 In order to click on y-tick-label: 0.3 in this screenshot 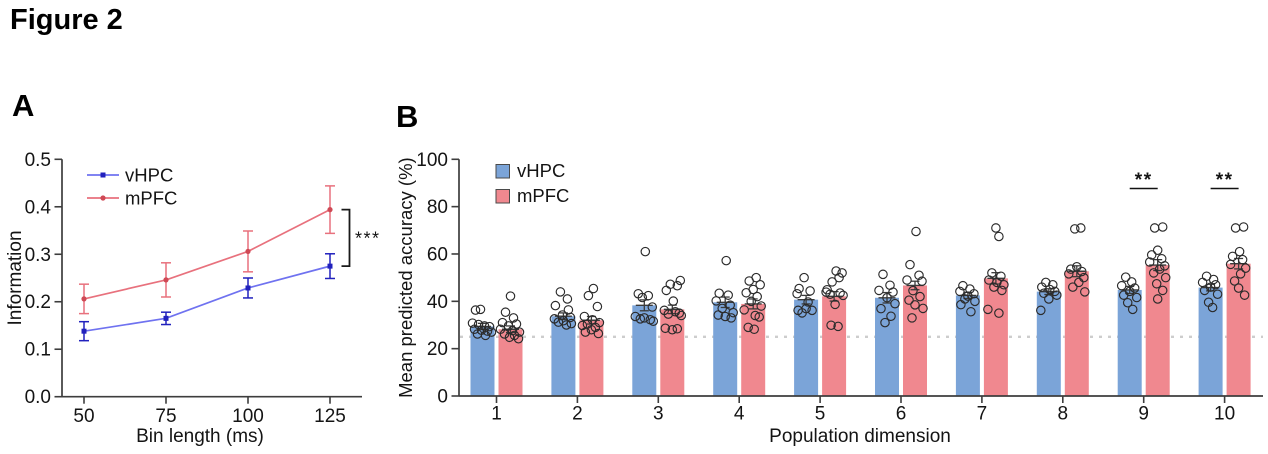, I will do `click(38, 255)`.